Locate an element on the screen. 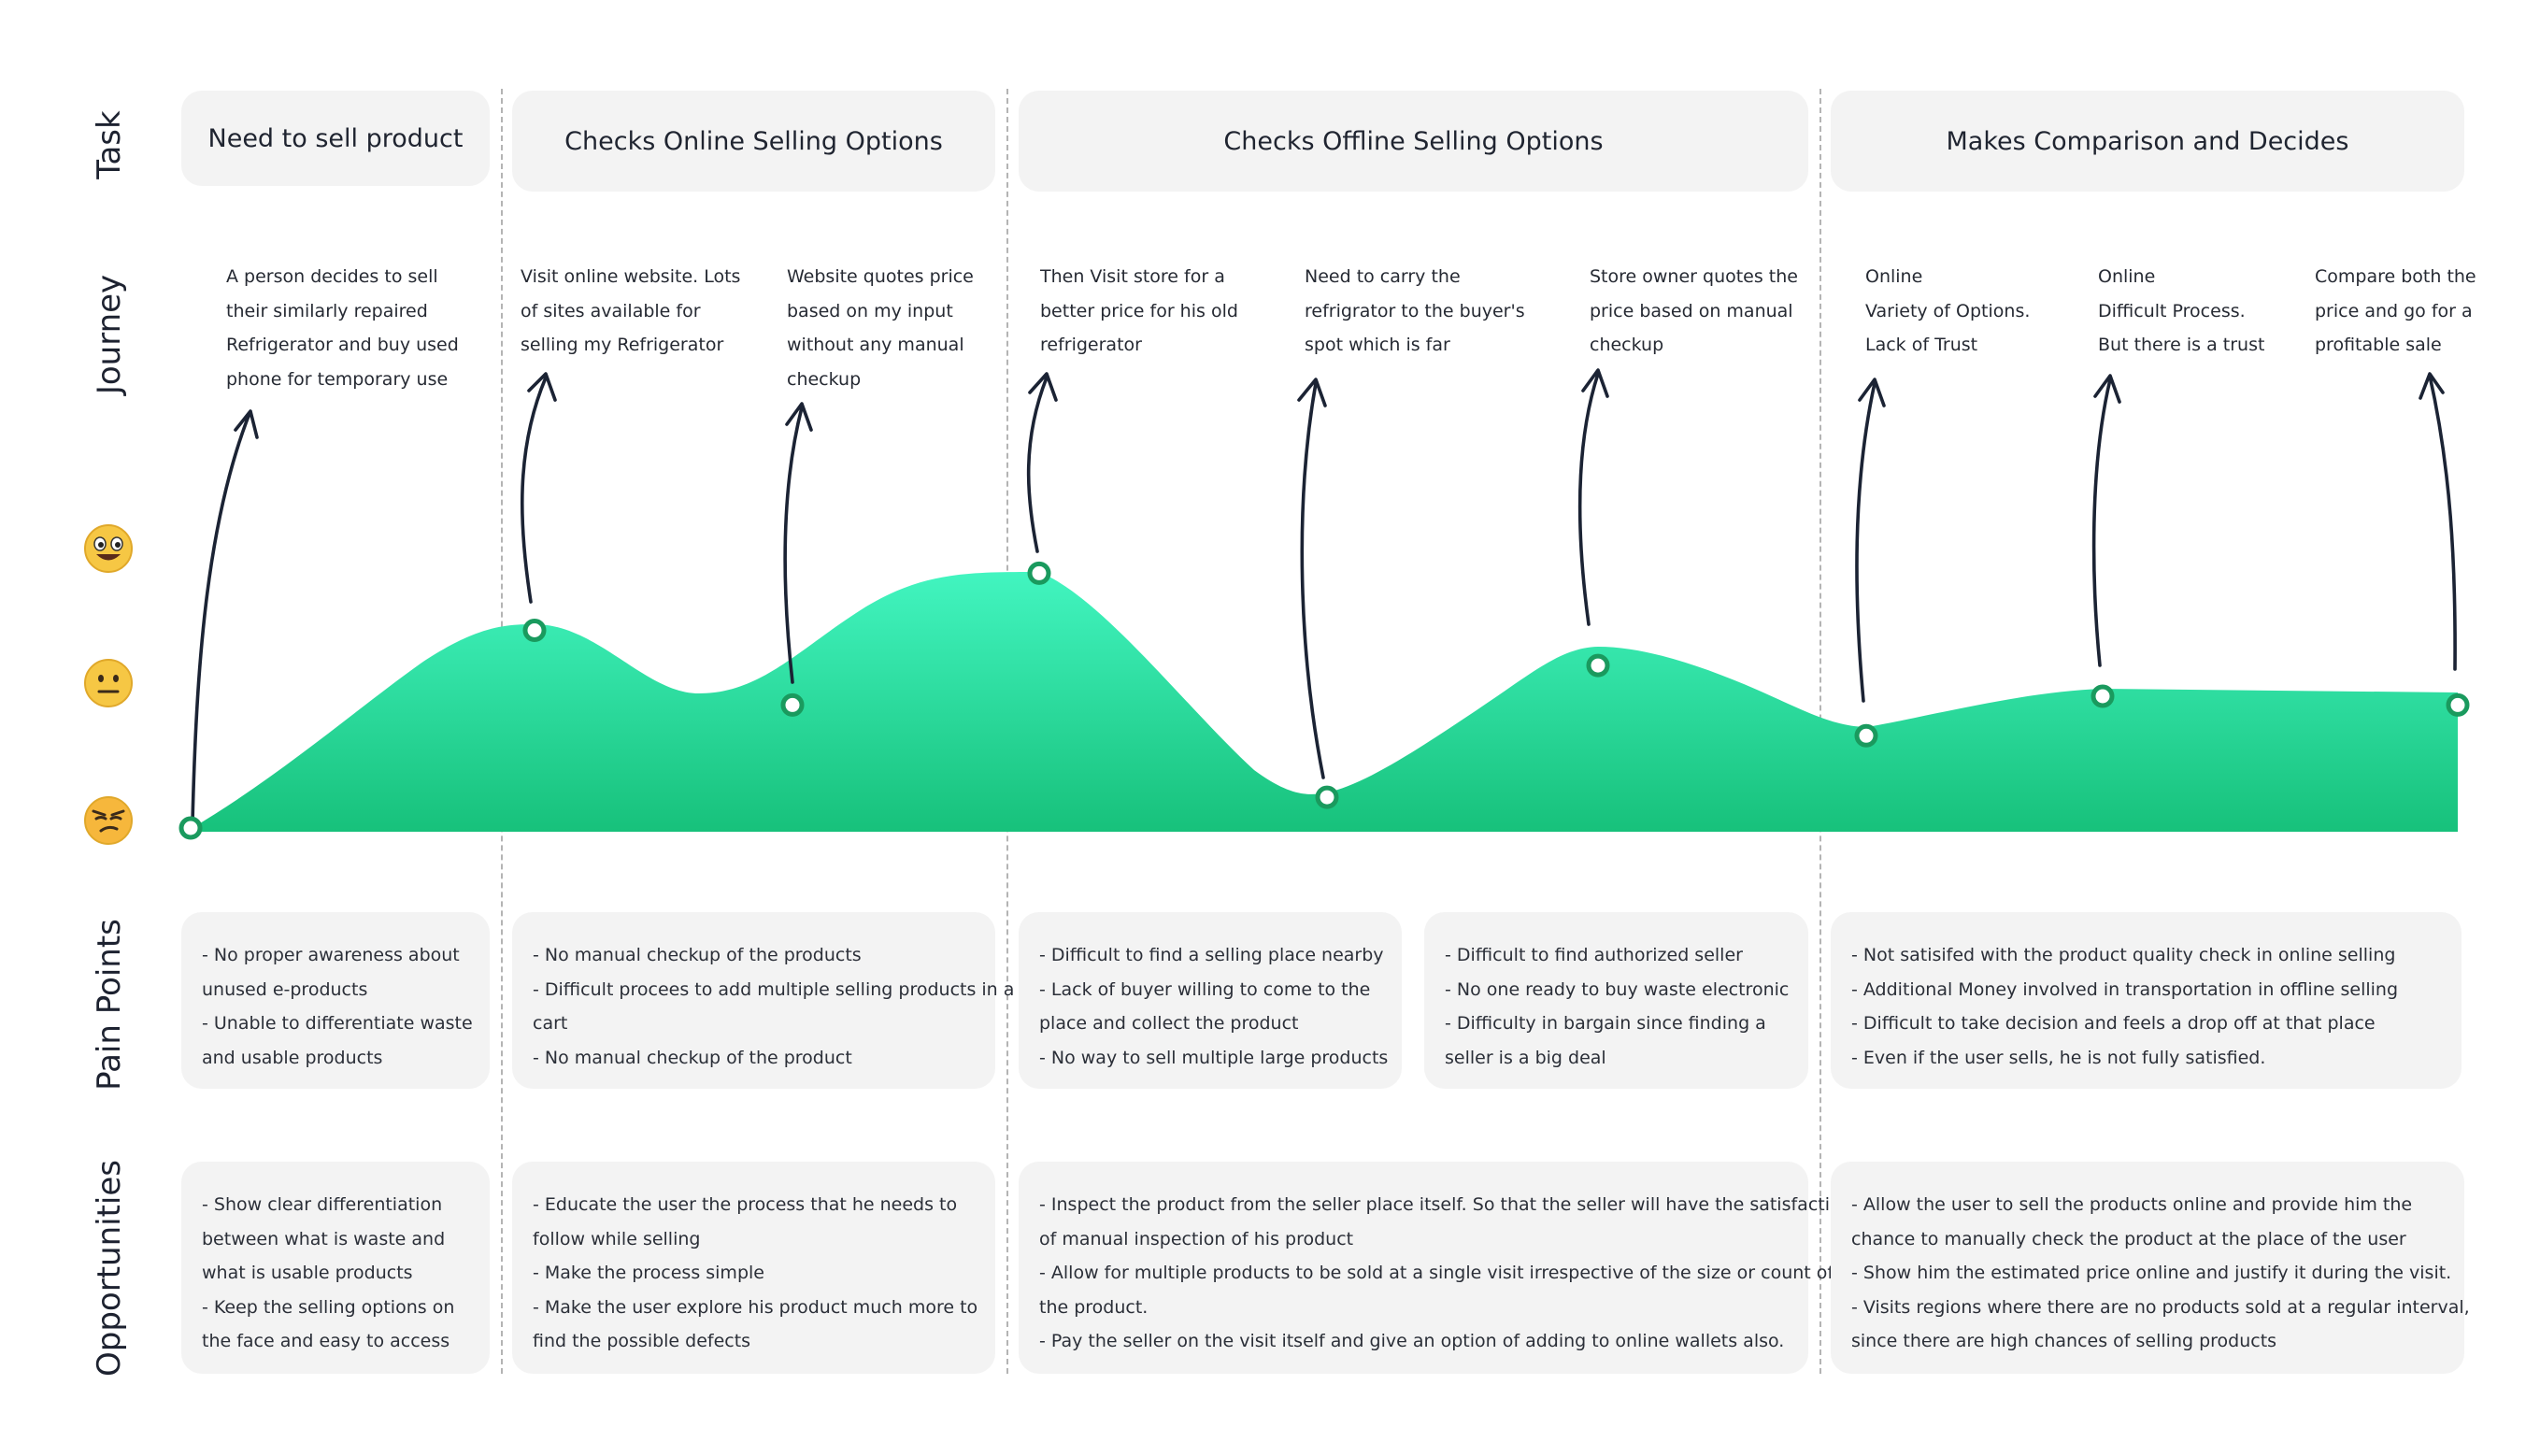 This screenshot has height=1456, width=2540. opportunity-line: what is usable products is located at coordinates (307, 1273).